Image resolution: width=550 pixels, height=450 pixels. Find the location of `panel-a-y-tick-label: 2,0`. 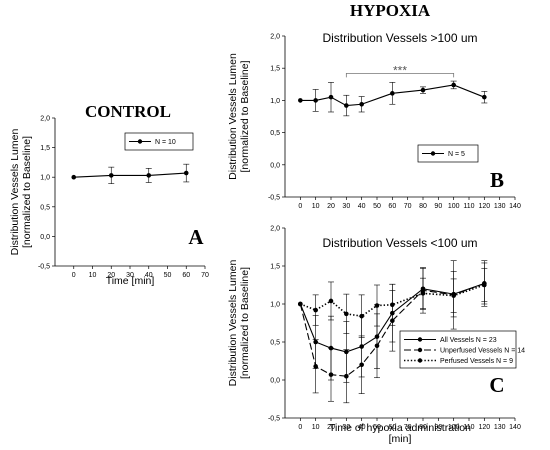

panel-a-y-tick-label: 2,0 is located at coordinates (45, 119).